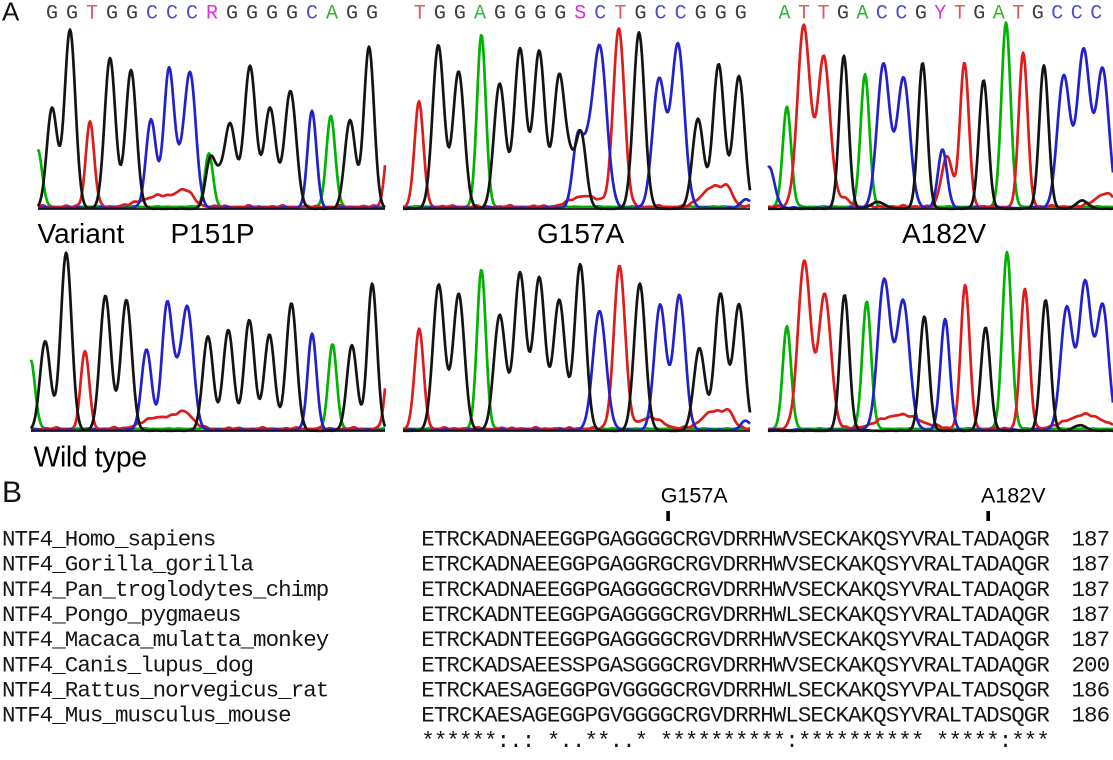 The height and width of the screenshot is (760, 1113). I want to click on svg-text: NTF4_Gorilla_gorilla, so click(127, 565).